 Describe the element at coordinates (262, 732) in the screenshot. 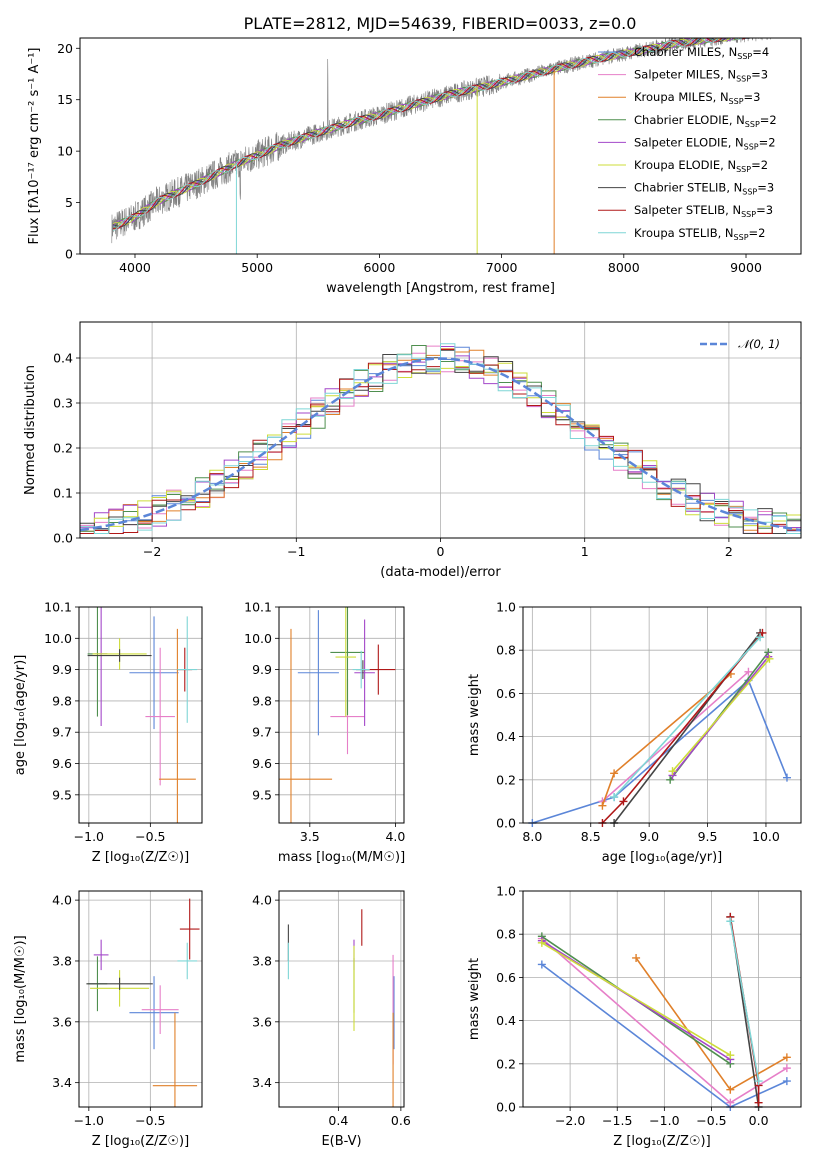

I see `y-tick-label: 9.7` at that location.